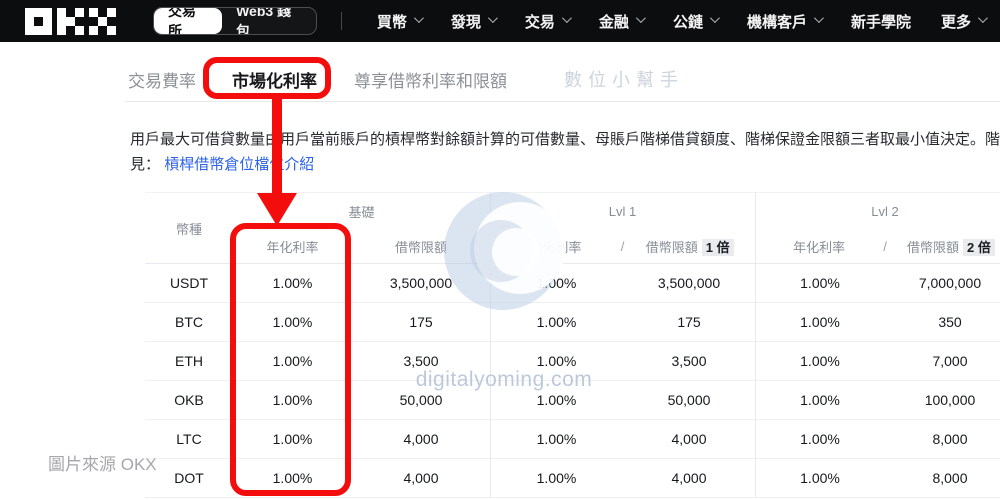  Describe the element at coordinates (430, 81) in the screenshot. I see `tab-vip-borrow-rates: 尊享借幣利率和限額` at that location.